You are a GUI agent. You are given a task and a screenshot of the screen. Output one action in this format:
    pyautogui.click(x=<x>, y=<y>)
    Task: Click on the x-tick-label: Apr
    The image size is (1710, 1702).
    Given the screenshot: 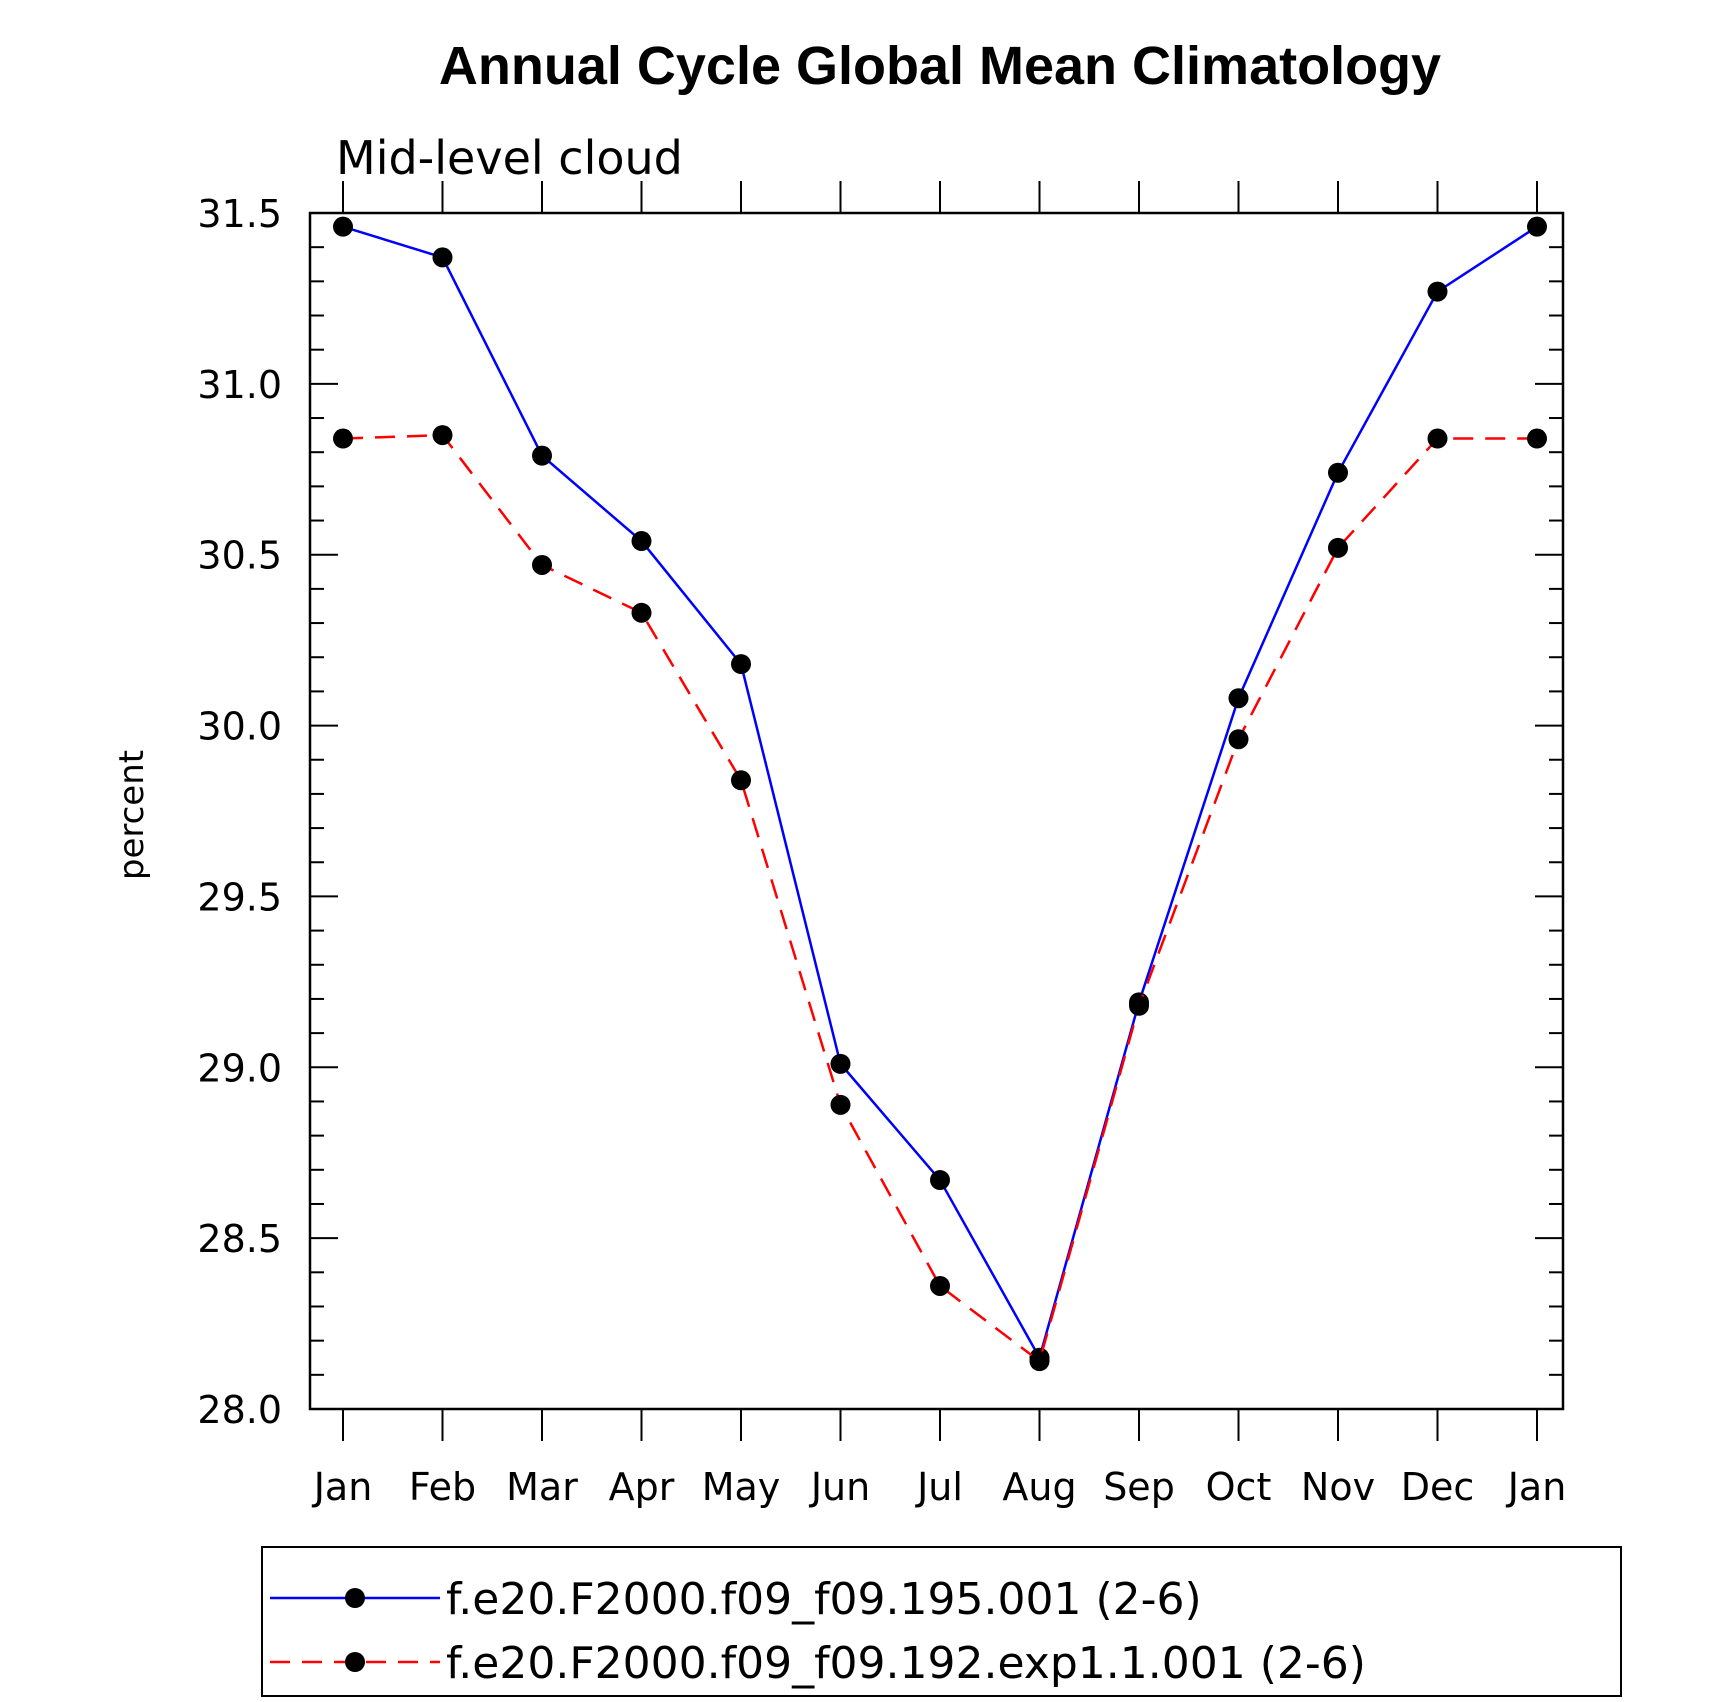 What is the action you would take?
    pyautogui.click(x=642, y=1487)
    